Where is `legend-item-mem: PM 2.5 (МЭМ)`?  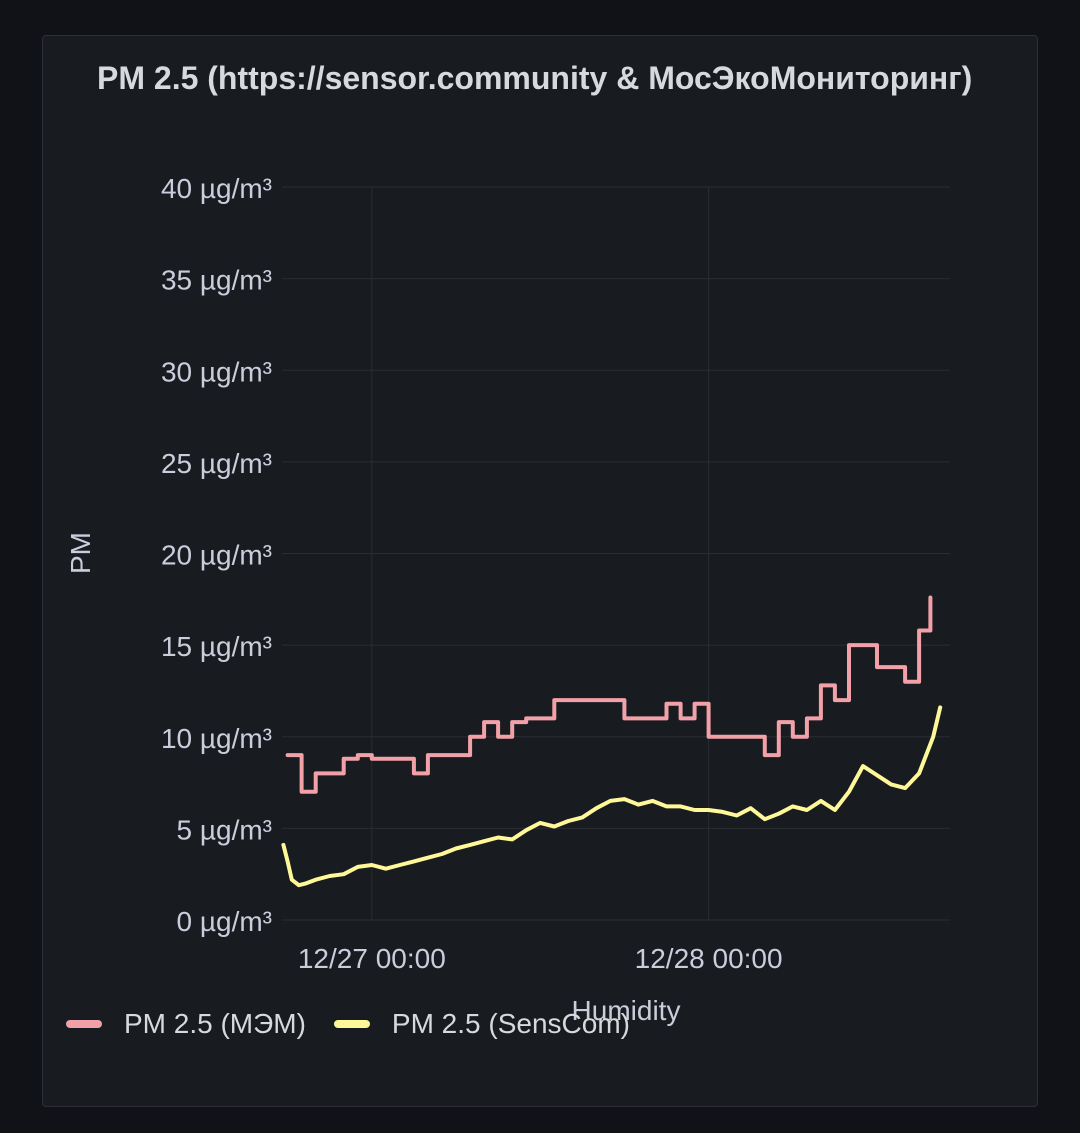
legend-item-mem: PM 2.5 (МЭМ) is located at coordinates (186, 1024).